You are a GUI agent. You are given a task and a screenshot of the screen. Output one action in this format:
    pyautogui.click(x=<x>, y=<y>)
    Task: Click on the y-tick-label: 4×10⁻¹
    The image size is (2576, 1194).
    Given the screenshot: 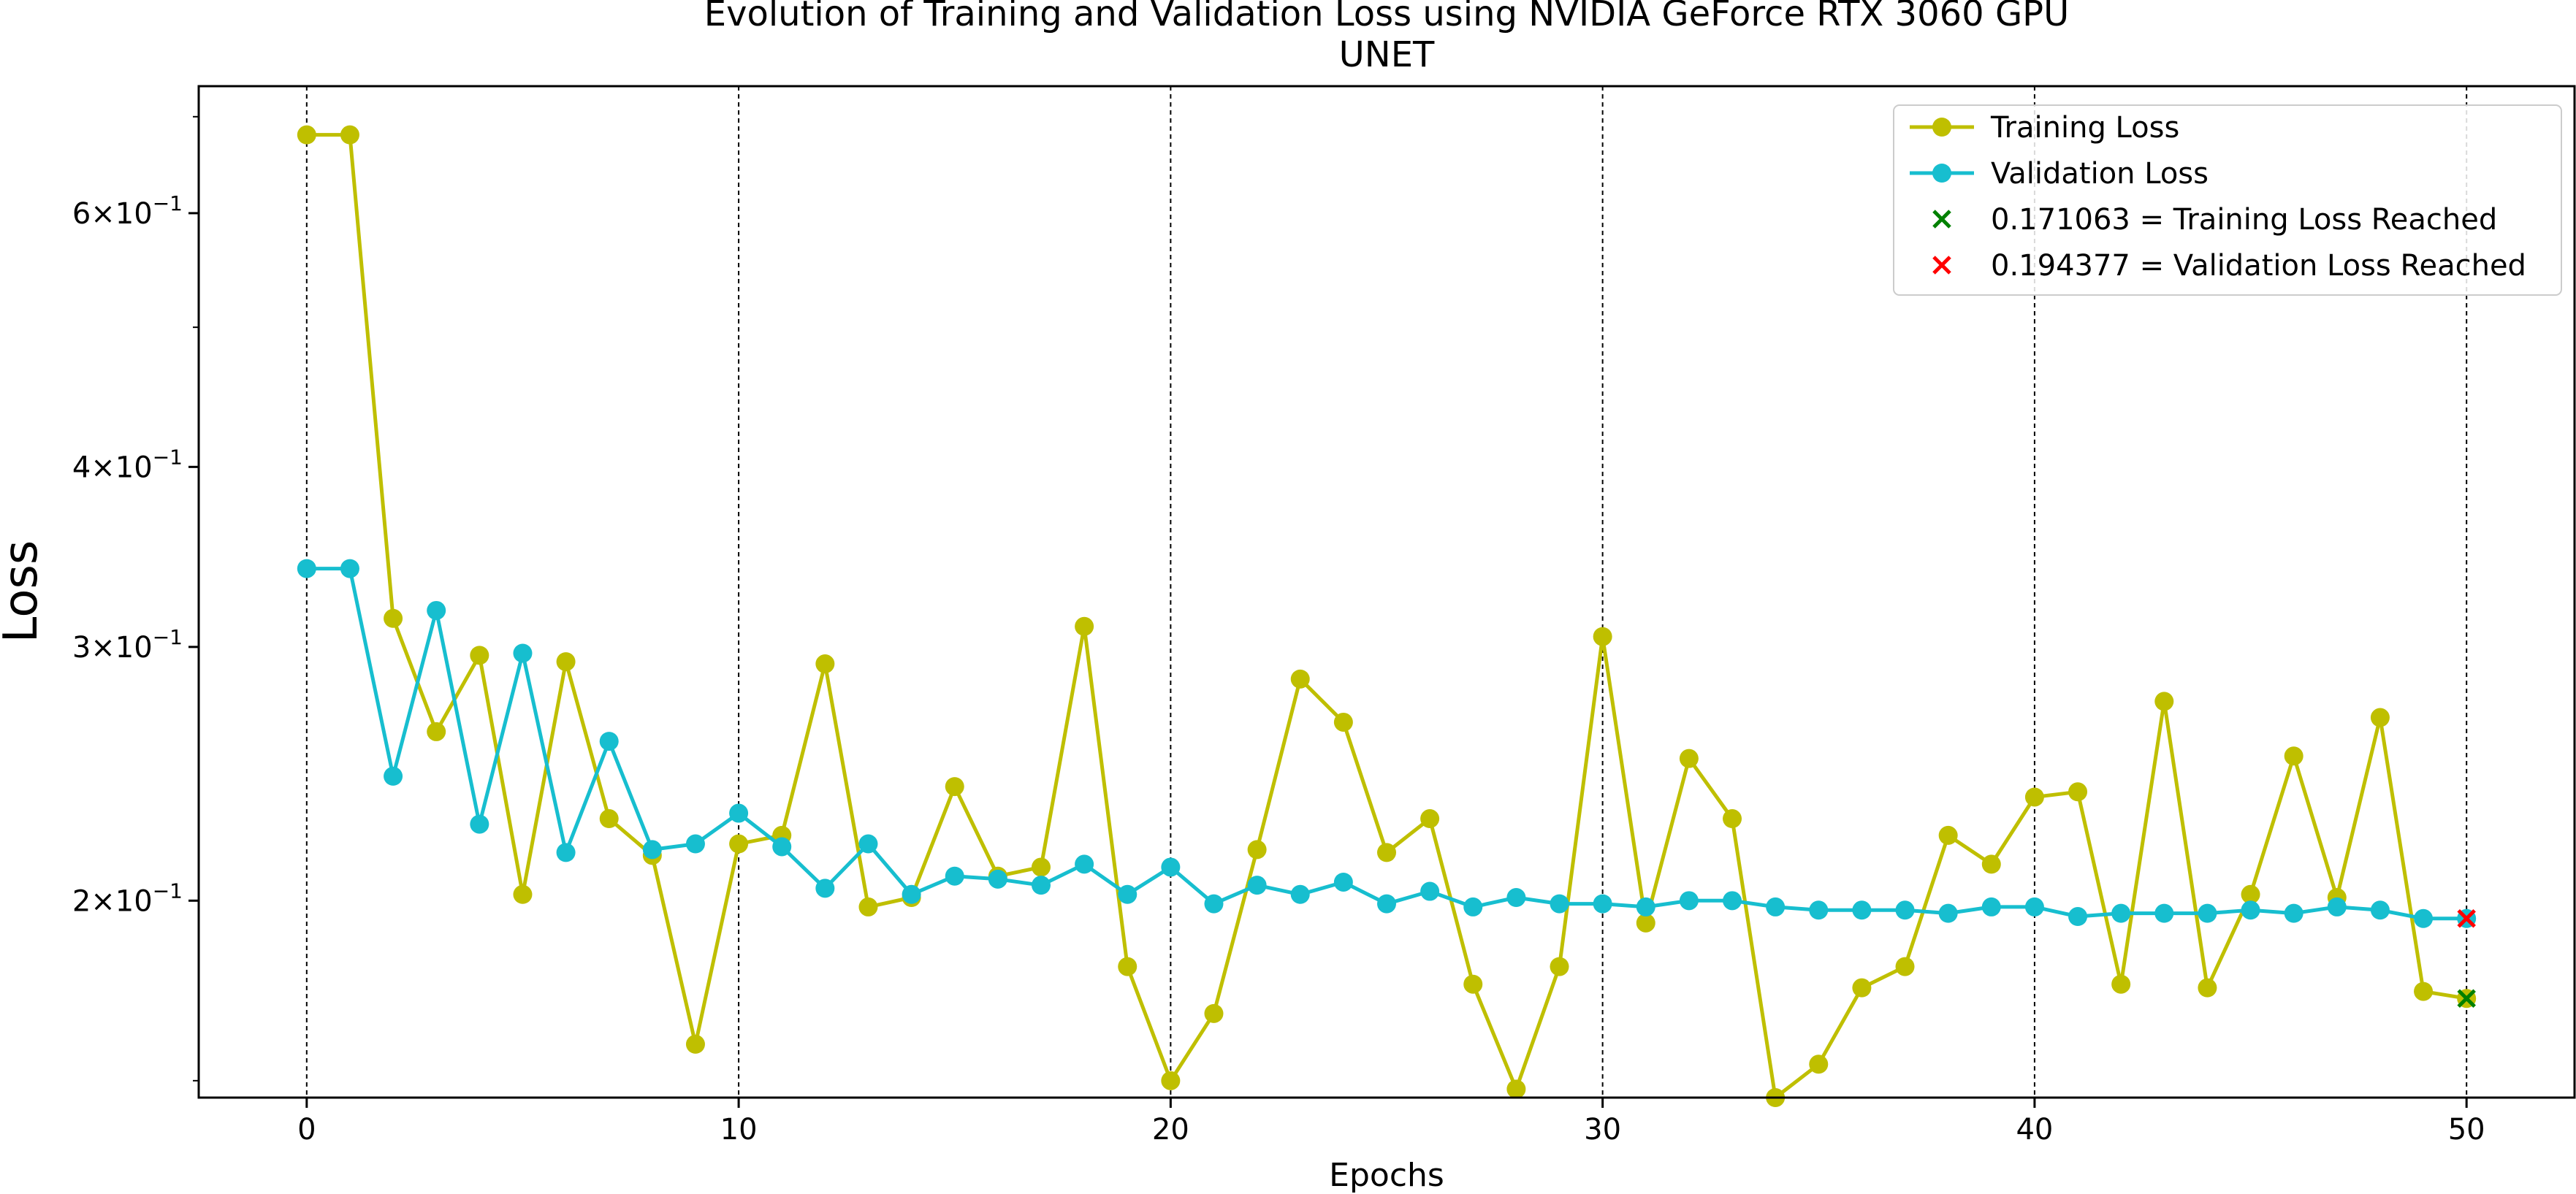 What is the action you would take?
    pyautogui.click(x=128, y=465)
    